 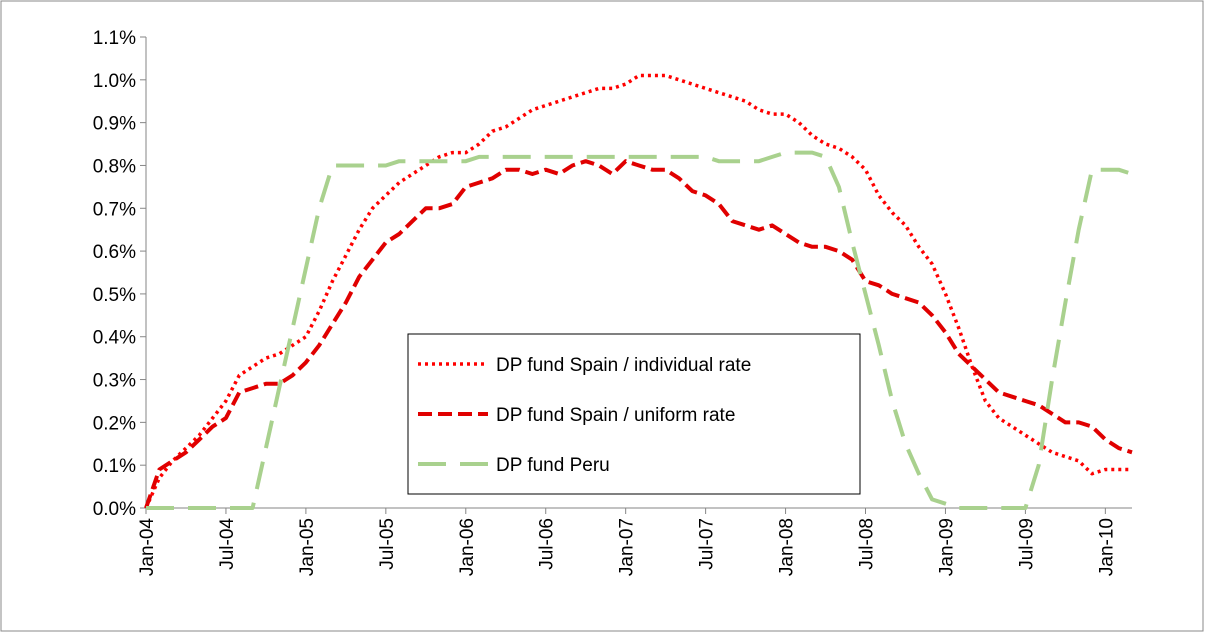 What do you see at coordinates (114, 509) in the screenshot?
I see `y-tick-label: 0.0%` at bounding box center [114, 509].